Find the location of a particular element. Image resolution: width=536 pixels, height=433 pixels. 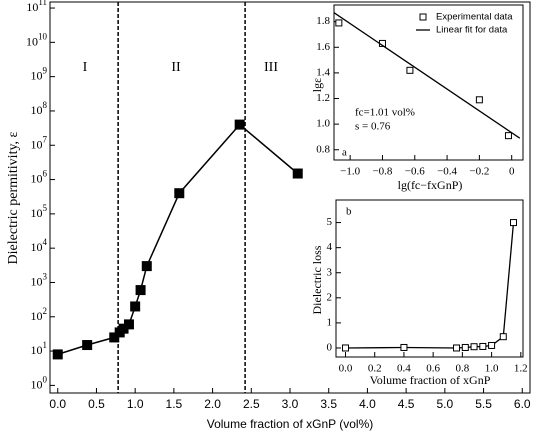

x-tick-label: −0.4 is located at coordinates (447, 172).